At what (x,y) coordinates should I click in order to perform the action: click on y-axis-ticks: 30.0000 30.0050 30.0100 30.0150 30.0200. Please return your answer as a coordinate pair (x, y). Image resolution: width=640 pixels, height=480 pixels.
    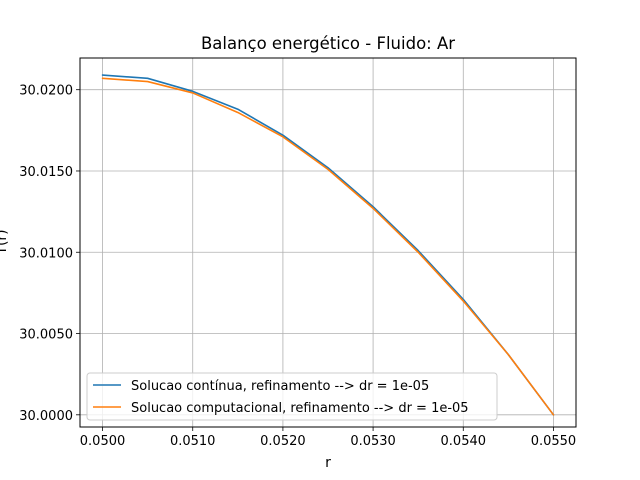
    Looking at the image, I should click on (49, 254).